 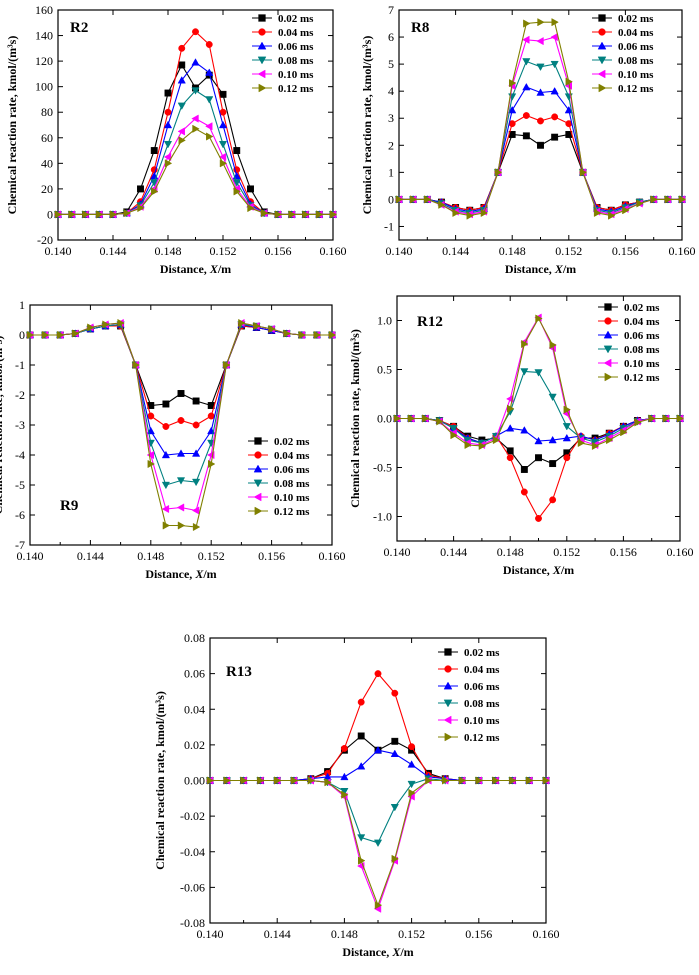 What do you see at coordinates (2, 425) in the screenshot?
I see `y-axis-title: Chemical reaction rate, kmol/(m³s)` at bounding box center [2, 425].